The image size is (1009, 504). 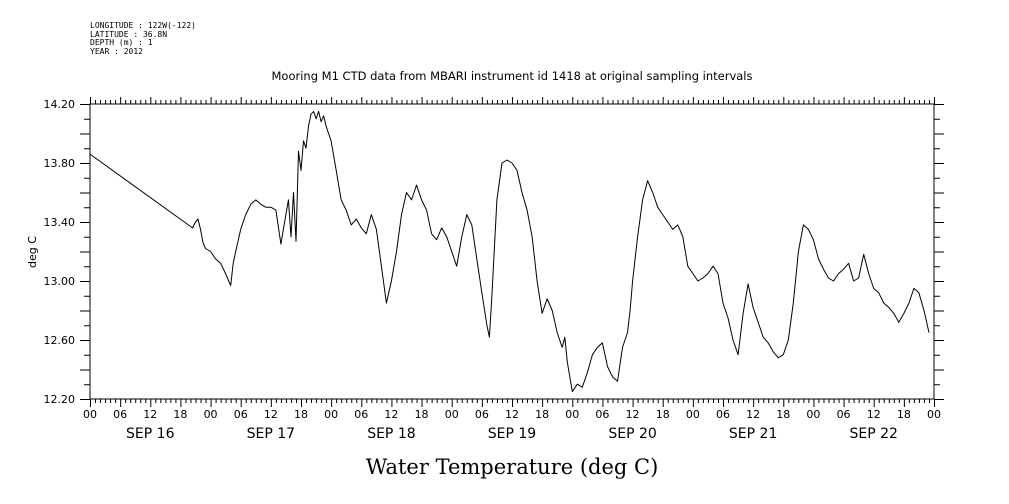 I want to click on x-day-label: SEP 20, so click(x=632, y=434).